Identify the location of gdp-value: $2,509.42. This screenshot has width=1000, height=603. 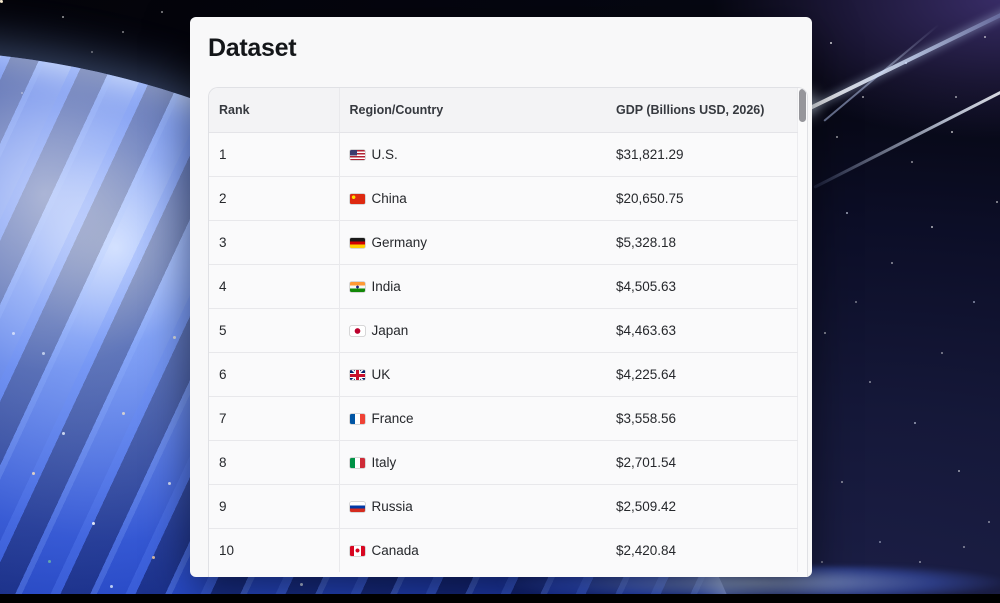
(646, 506).